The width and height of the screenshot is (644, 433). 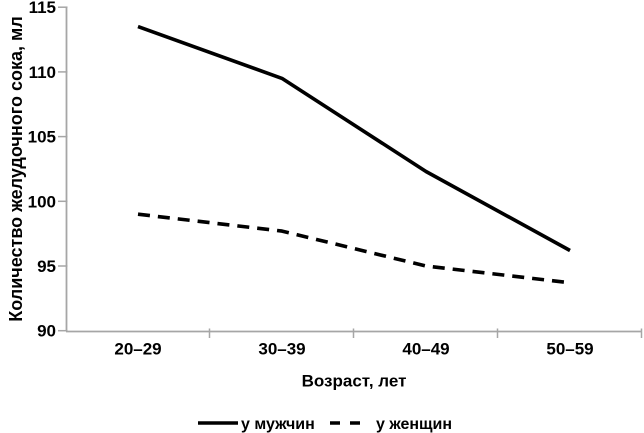 I want to click on legend-men-label: у мужчин, so click(x=278, y=424).